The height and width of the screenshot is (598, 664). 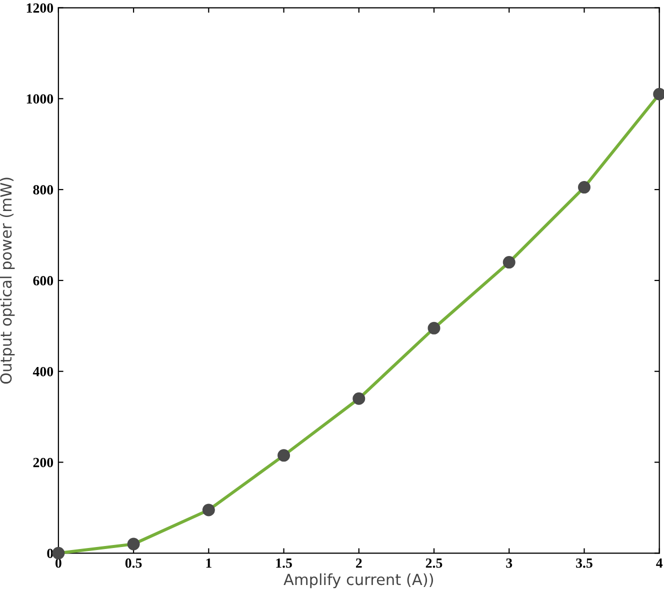 What do you see at coordinates (133, 563) in the screenshot?
I see `x-tick-label: 0.5` at bounding box center [133, 563].